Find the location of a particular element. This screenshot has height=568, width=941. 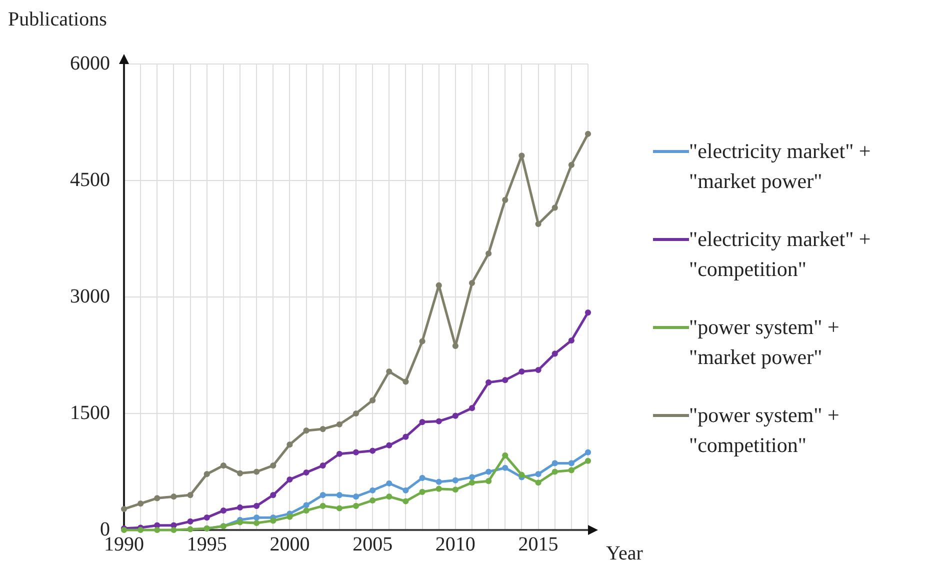

legend-label: "power system" + "competition" is located at coordinates (764, 430).